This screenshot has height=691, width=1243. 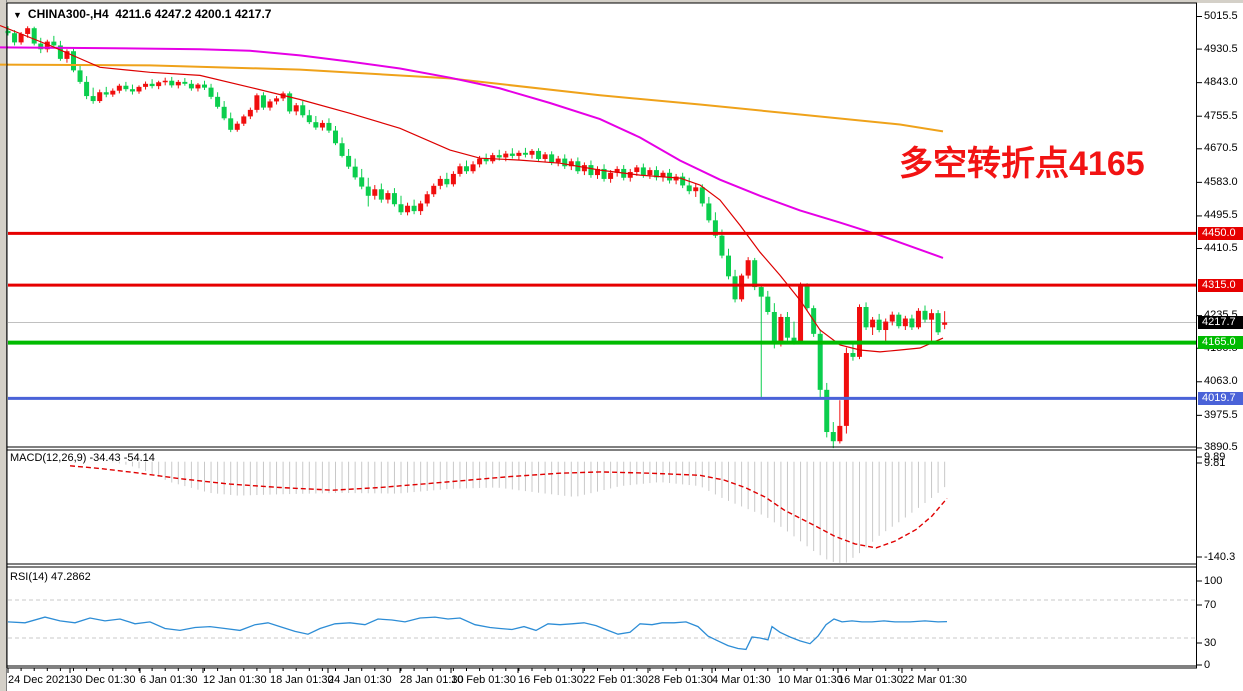 What do you see at coordinates (39, 680) in the screenshot?
I see `date-label: 24 Dec 2021` at bounding box center [39, 680].